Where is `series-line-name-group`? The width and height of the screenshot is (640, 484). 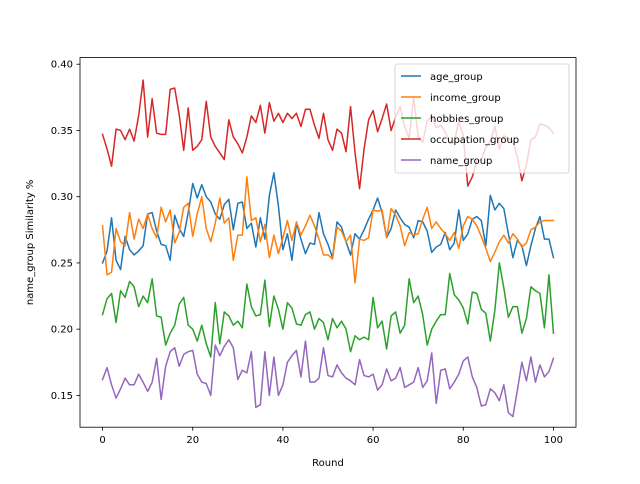
series-line-name-group is located at coordinates (328, 378).